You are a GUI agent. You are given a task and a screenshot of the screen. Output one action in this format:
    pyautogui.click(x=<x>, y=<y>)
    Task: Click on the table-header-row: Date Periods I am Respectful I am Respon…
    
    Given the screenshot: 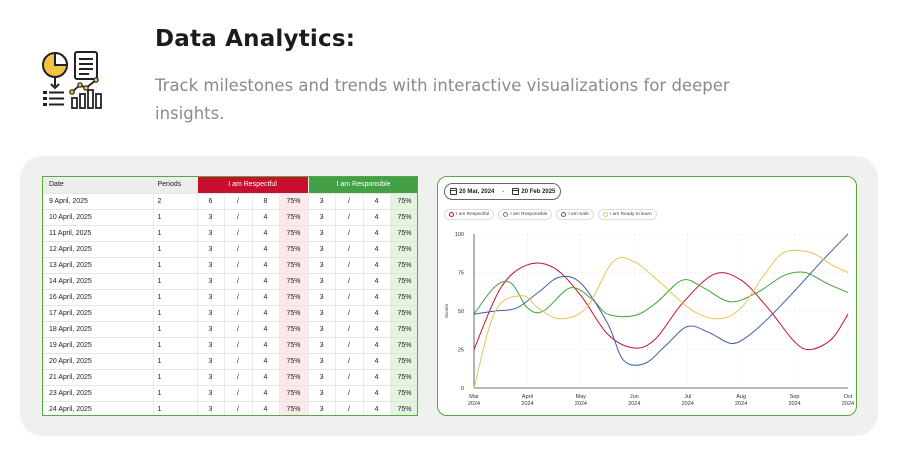 What is the action you would take?
    pyautogui.click(x=230, y=185)
    